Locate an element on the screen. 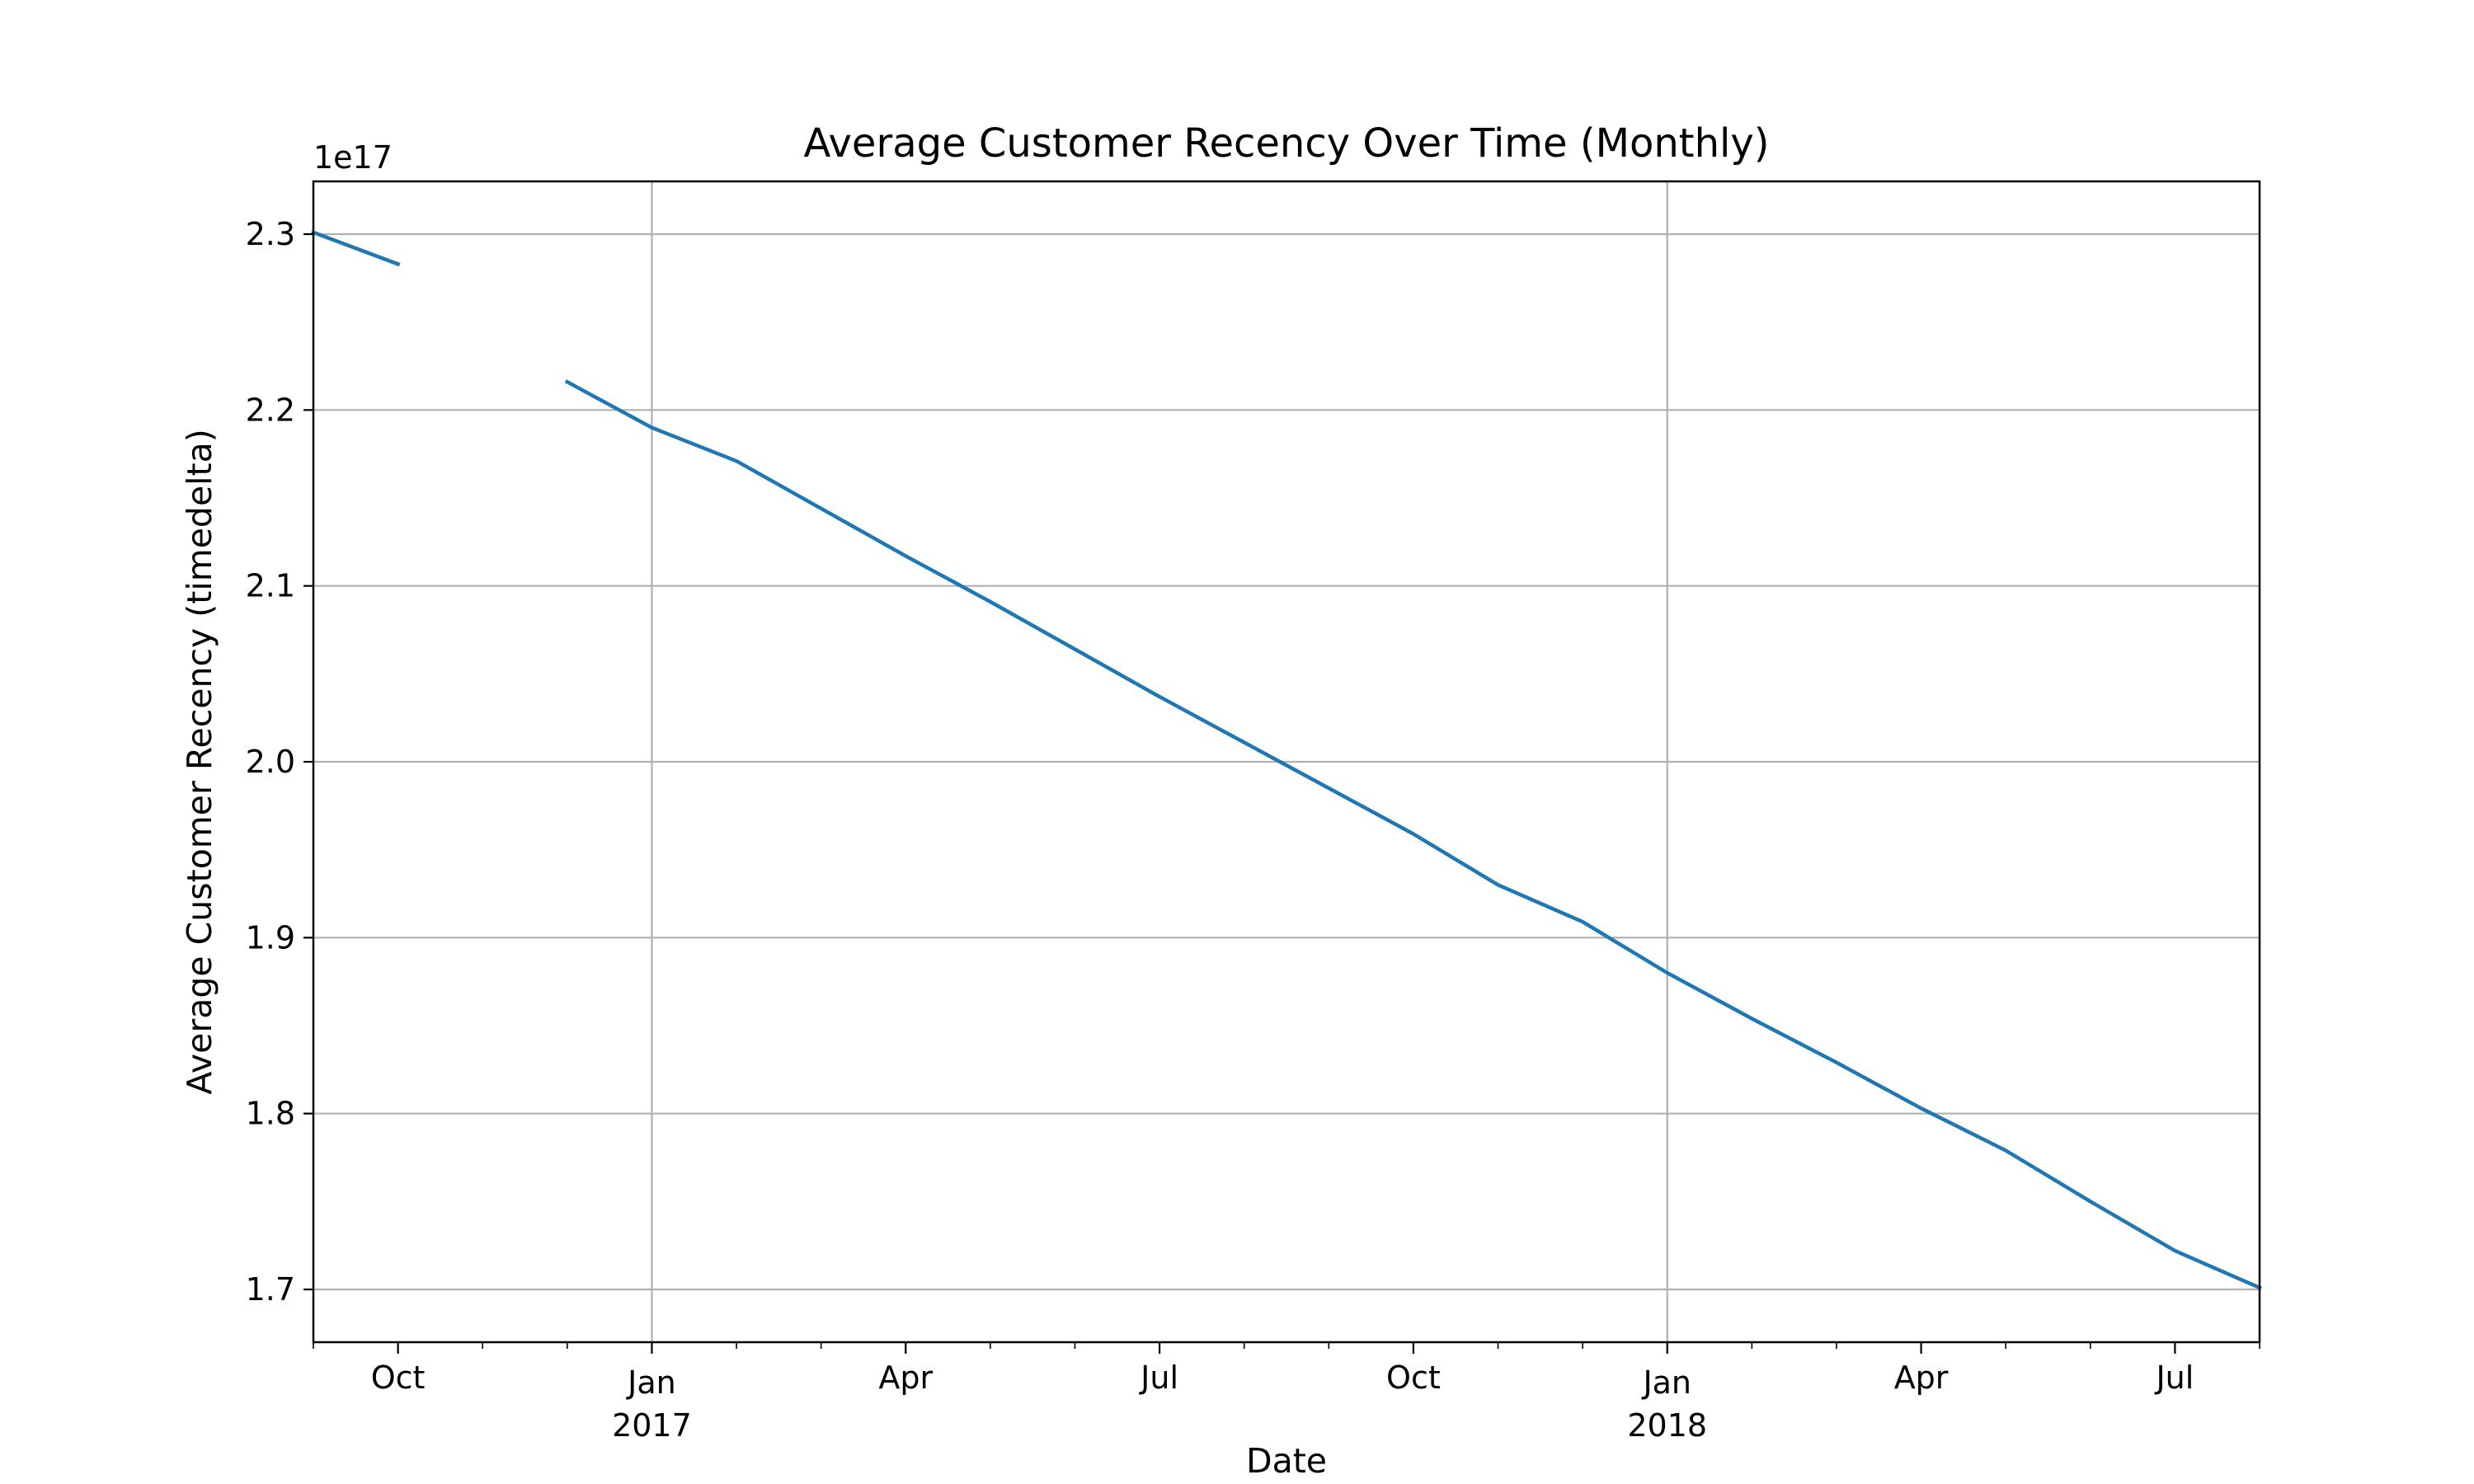  series-line-segment is located at coordinates (356, 249).